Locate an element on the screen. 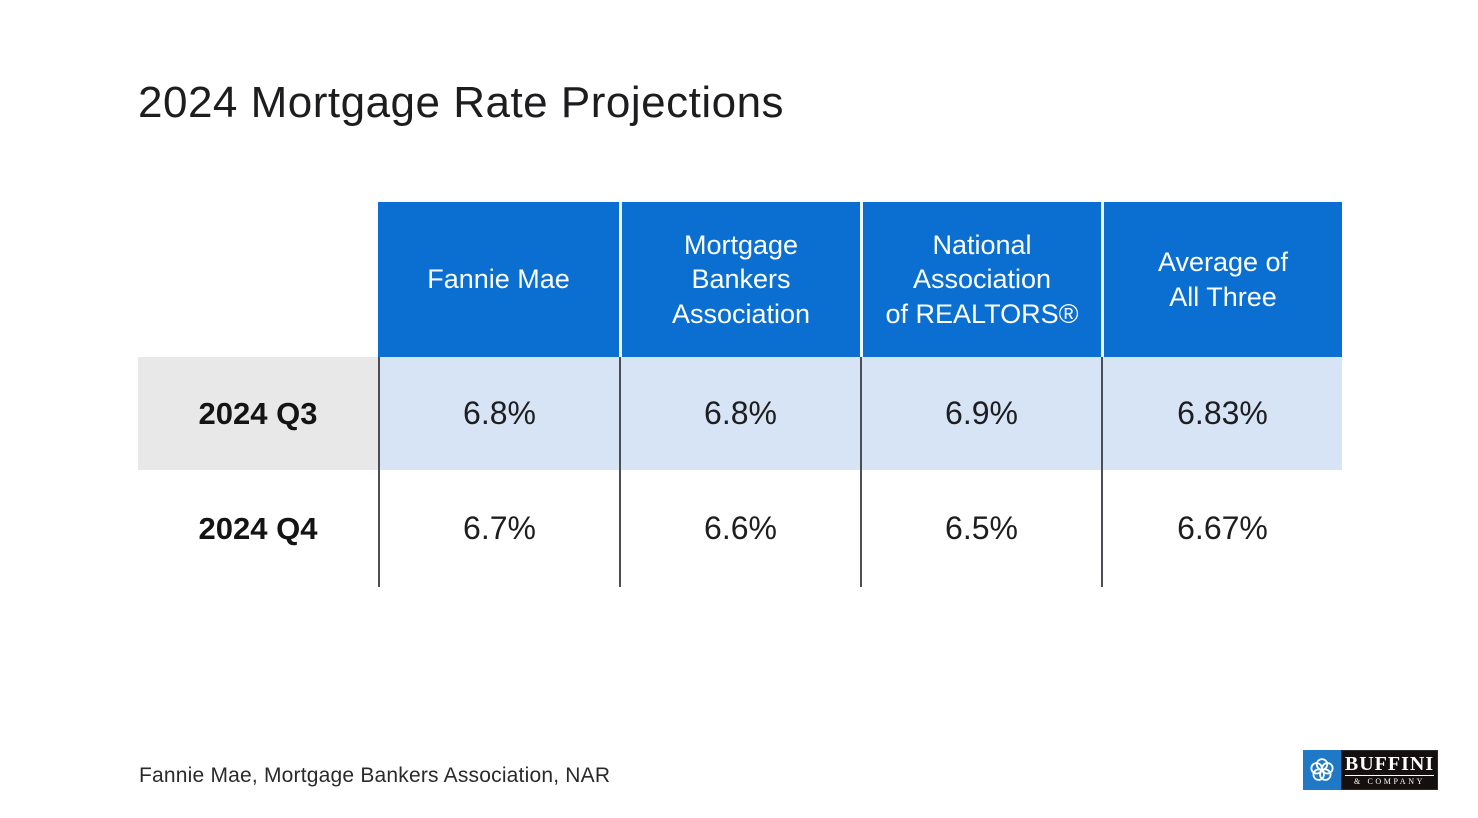 This screenshot has height=818, width=1478. value-q3-average: 6.83% is located at coordinates (1221, 413).